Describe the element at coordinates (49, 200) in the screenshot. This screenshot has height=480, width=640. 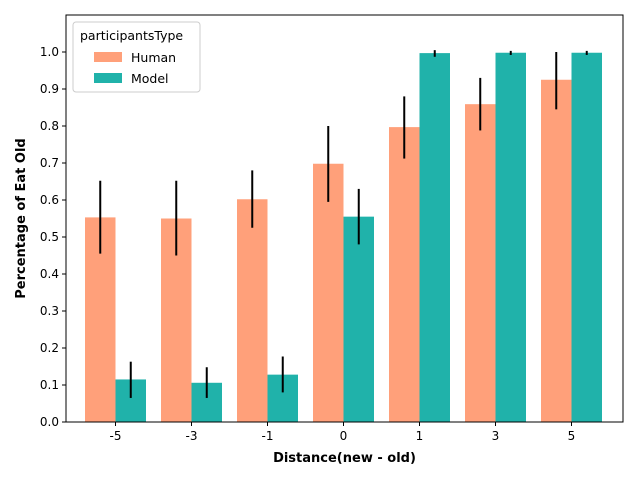
I see `y-tick-label: 0.6` at that location.